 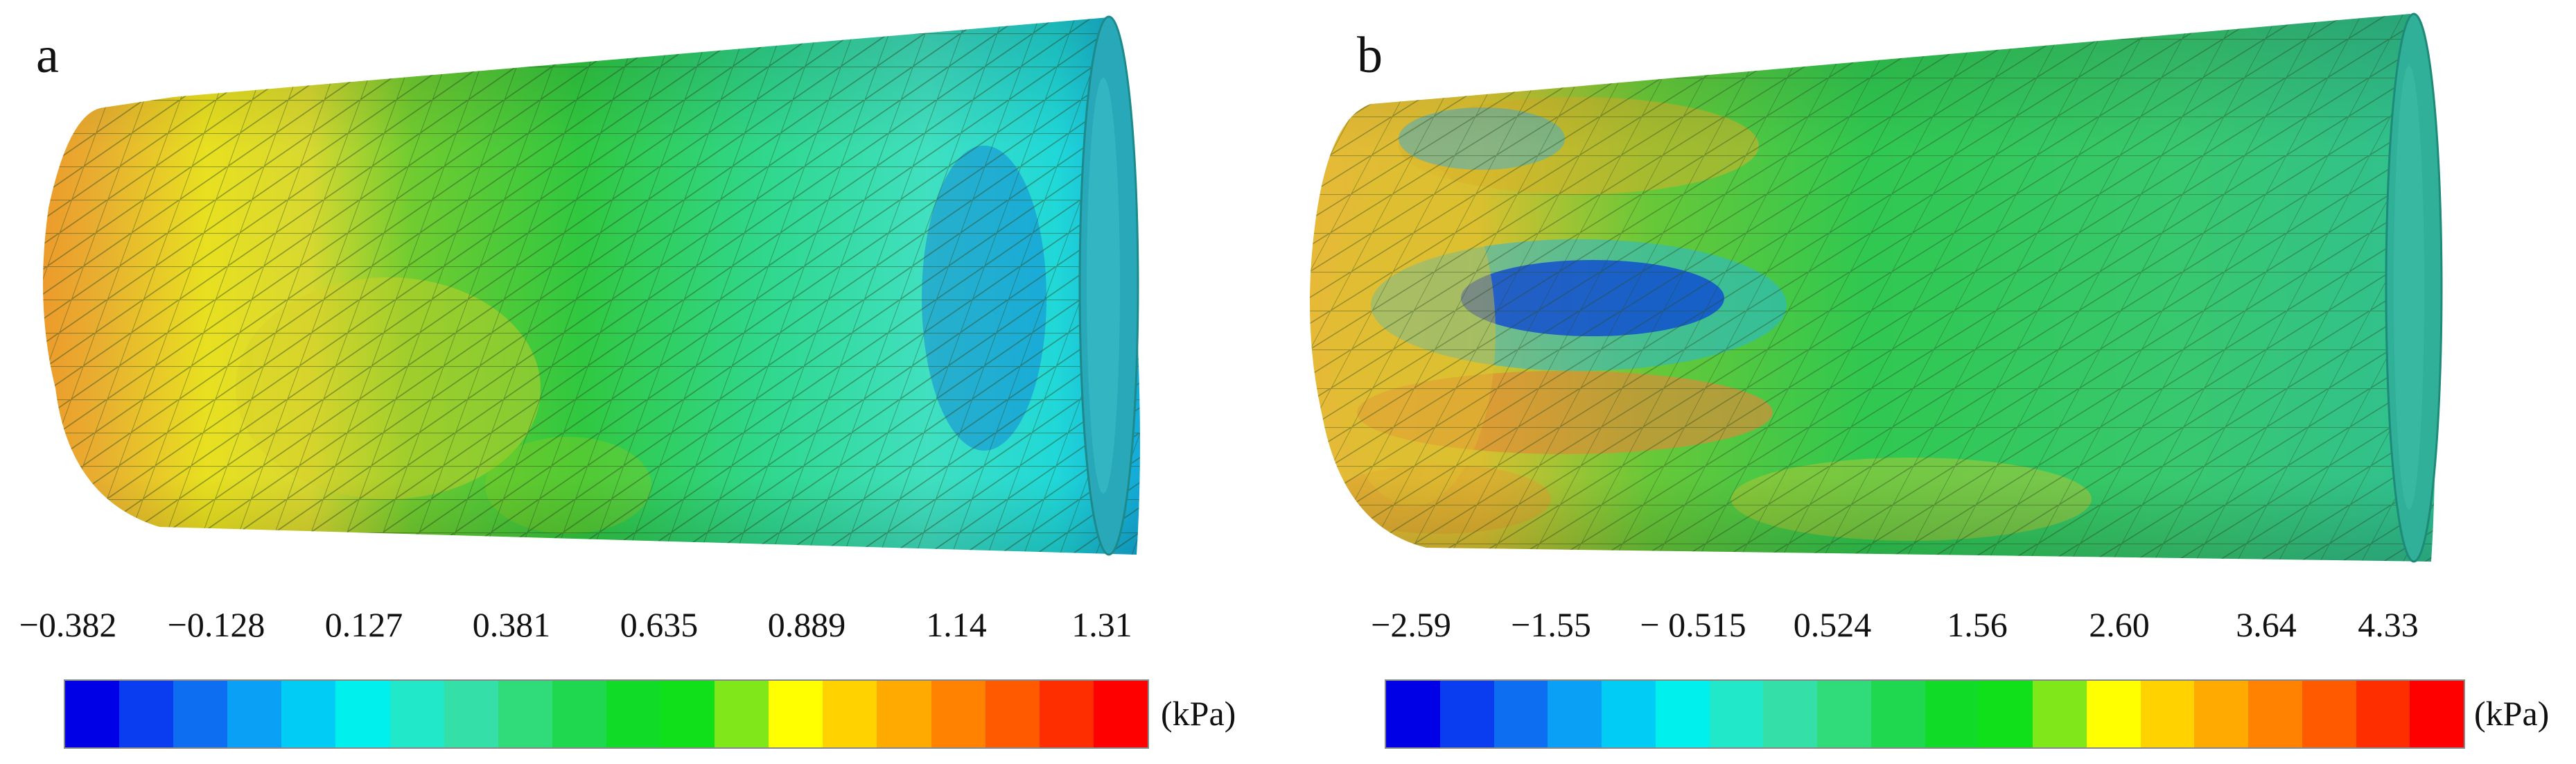 What do you see at coordinates (216, 624) in the screenshot?
I see `colorbar-tick: −0.128` at bounding box center [216, 624].